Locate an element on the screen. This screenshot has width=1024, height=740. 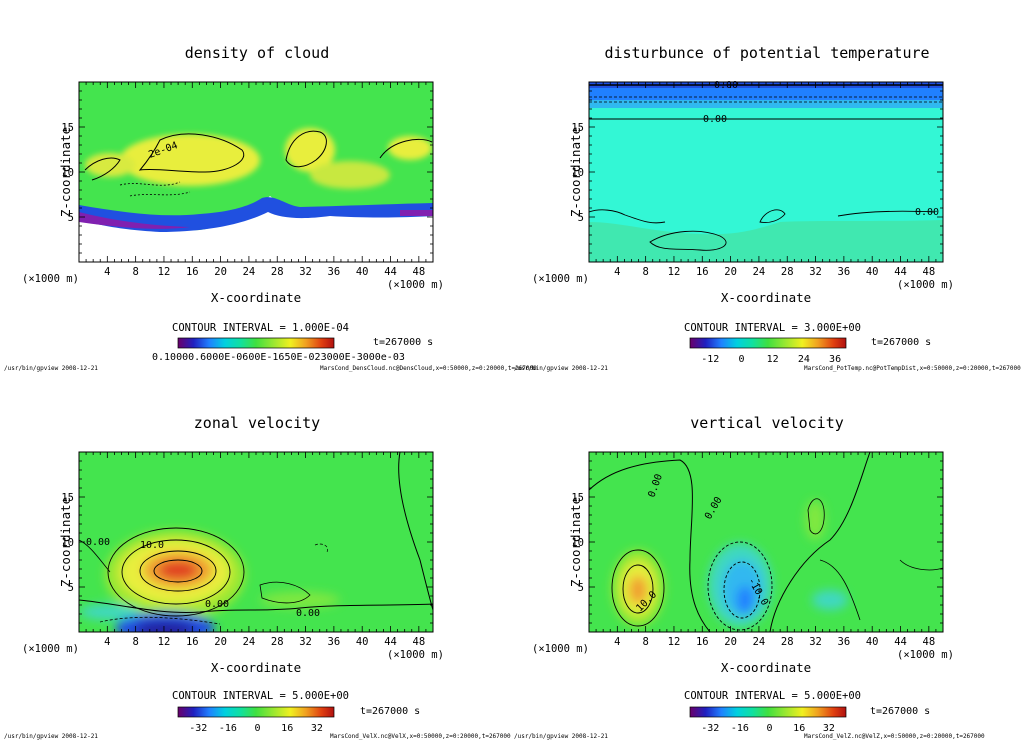
contour-interval: CONTOUR INTERVAL = 5.000E+00 is located at coordinates (772, 696).